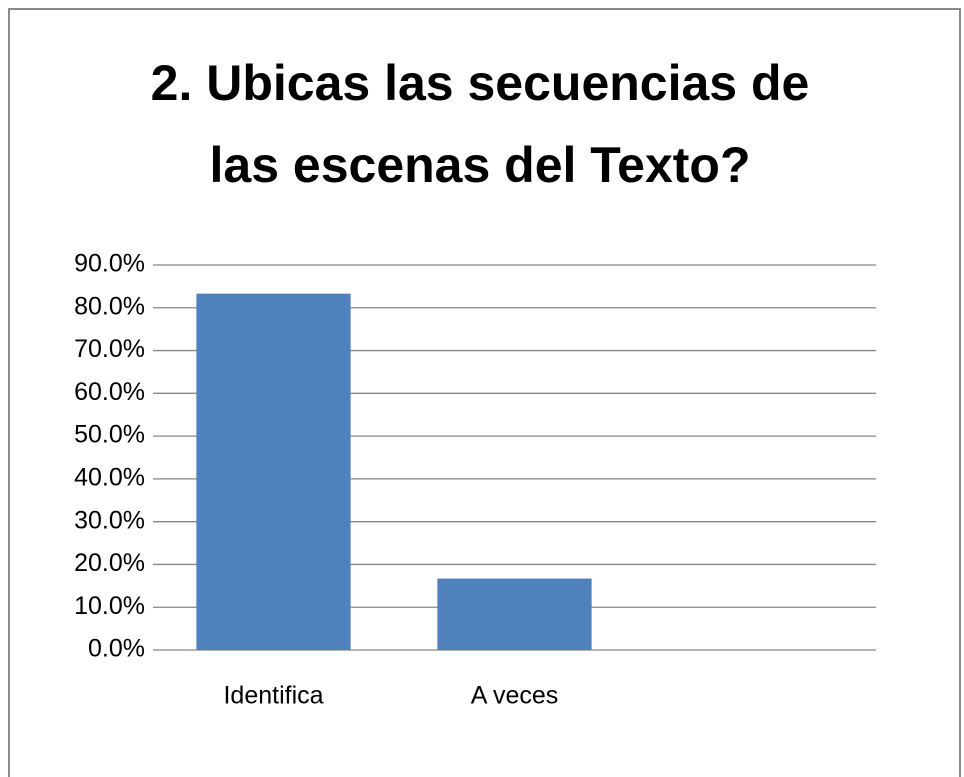 The height and width of the screenshot is (777, 964). What do you see at coordinates (515, 696) in the screenshot?
I see `x-tick-label: A veces` at bounding box center [515, 696].